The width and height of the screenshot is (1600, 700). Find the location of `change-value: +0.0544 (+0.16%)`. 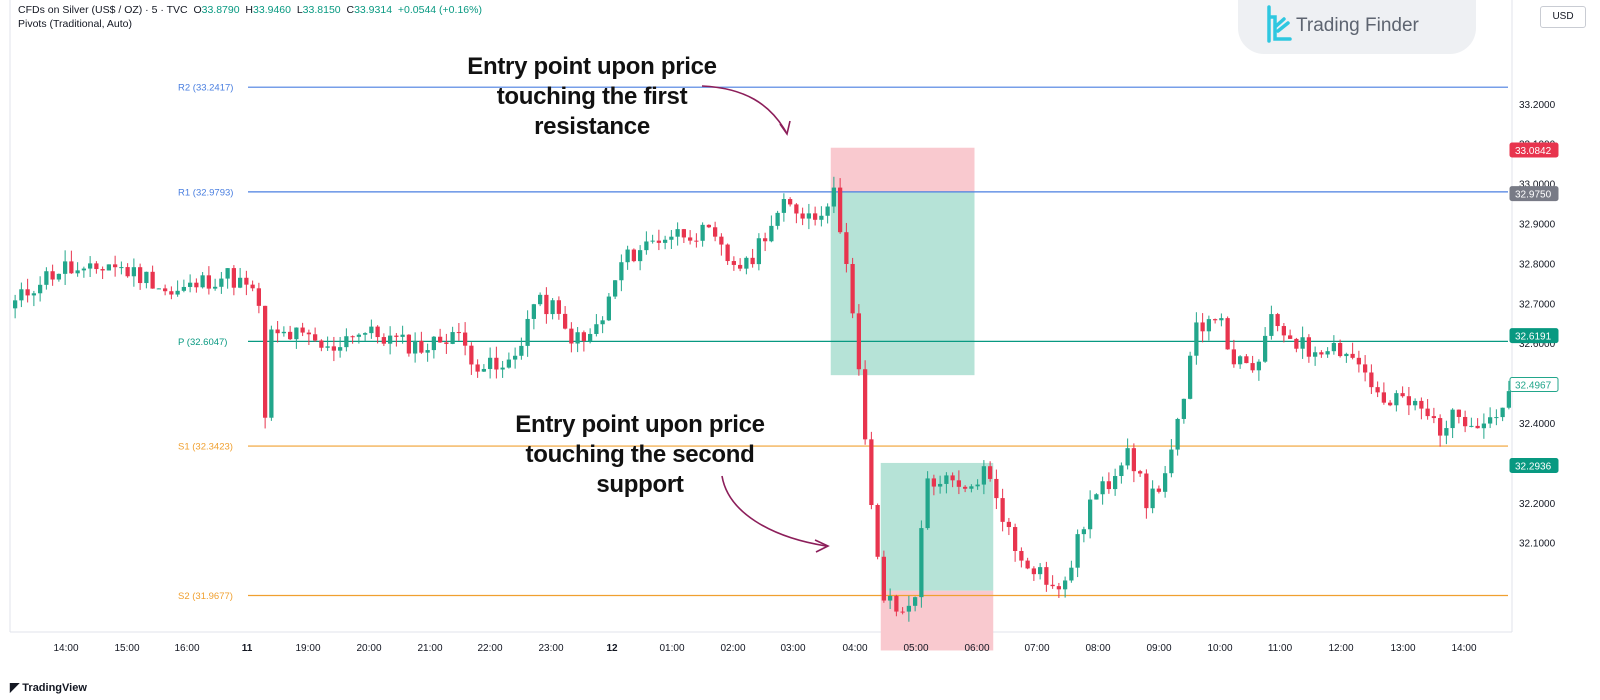

change-value: +0.0544 (+0.16%) is located at coordinates (439, 10).